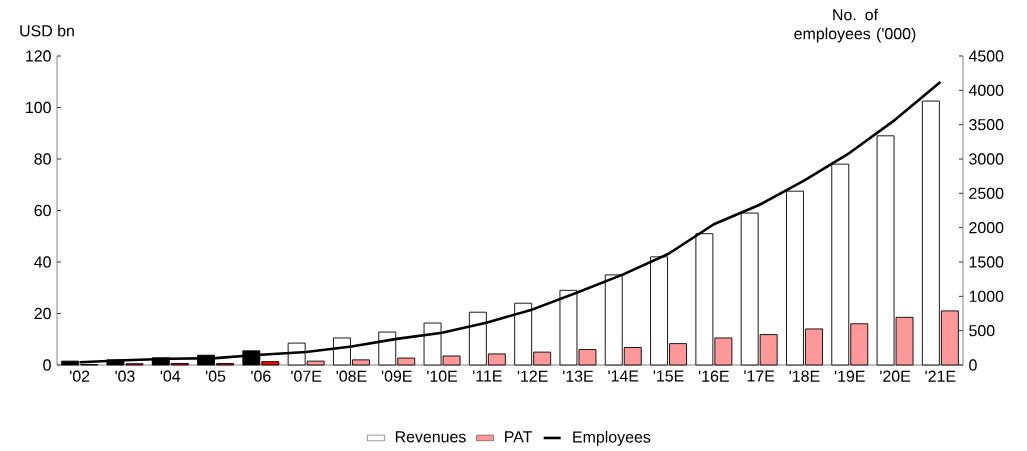 The image size is (1027, 451). Describe the element at coordinates (855, 25) in the screenshot. I see `y2-axis-title: No. of employees ('000)` at that location.